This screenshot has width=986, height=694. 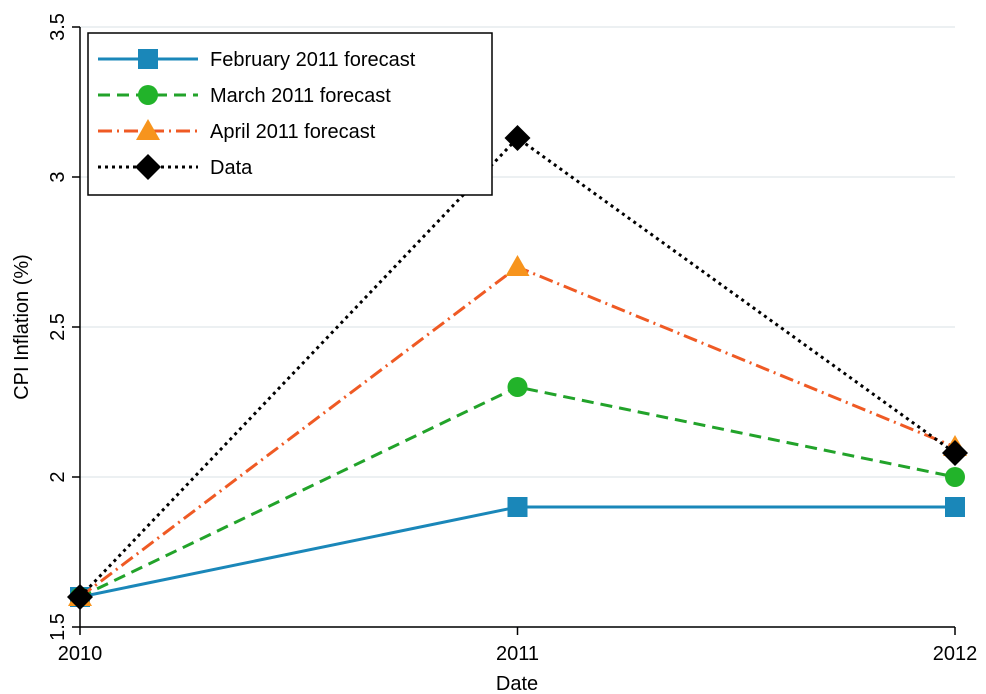 What do you see at coordinates (58, 476) in the screenshot?
I see `y-tick-label: 2` at bounding box center [58, 476].